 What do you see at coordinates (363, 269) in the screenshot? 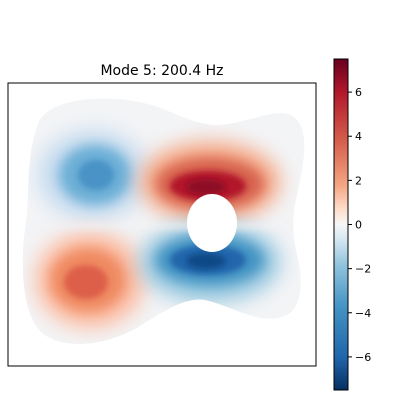
I see `colorbar-tick-label: −2` at bounding box center [363, 269].